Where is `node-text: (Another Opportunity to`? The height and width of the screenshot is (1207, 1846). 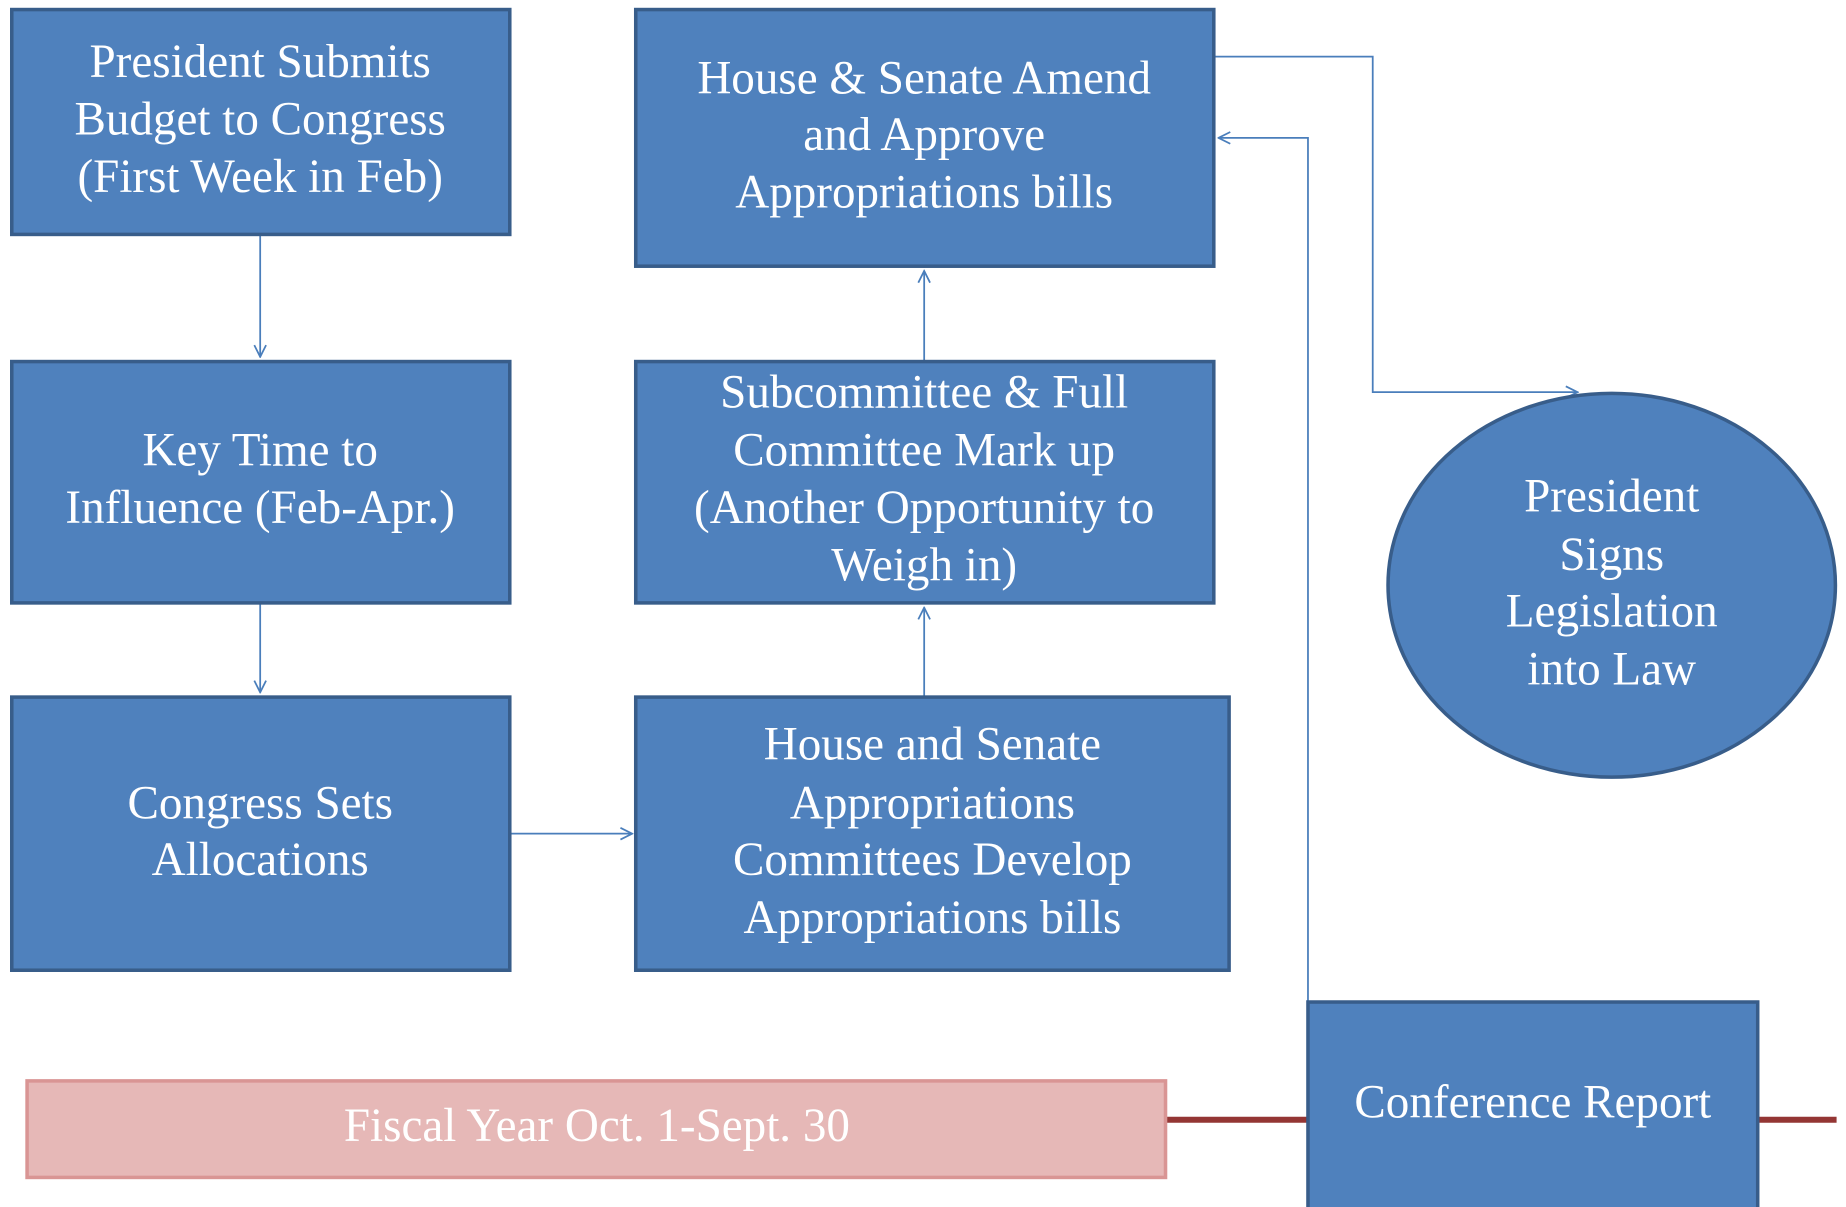
node-text: (Another Opportunity to is located at coordinates (924, 508).